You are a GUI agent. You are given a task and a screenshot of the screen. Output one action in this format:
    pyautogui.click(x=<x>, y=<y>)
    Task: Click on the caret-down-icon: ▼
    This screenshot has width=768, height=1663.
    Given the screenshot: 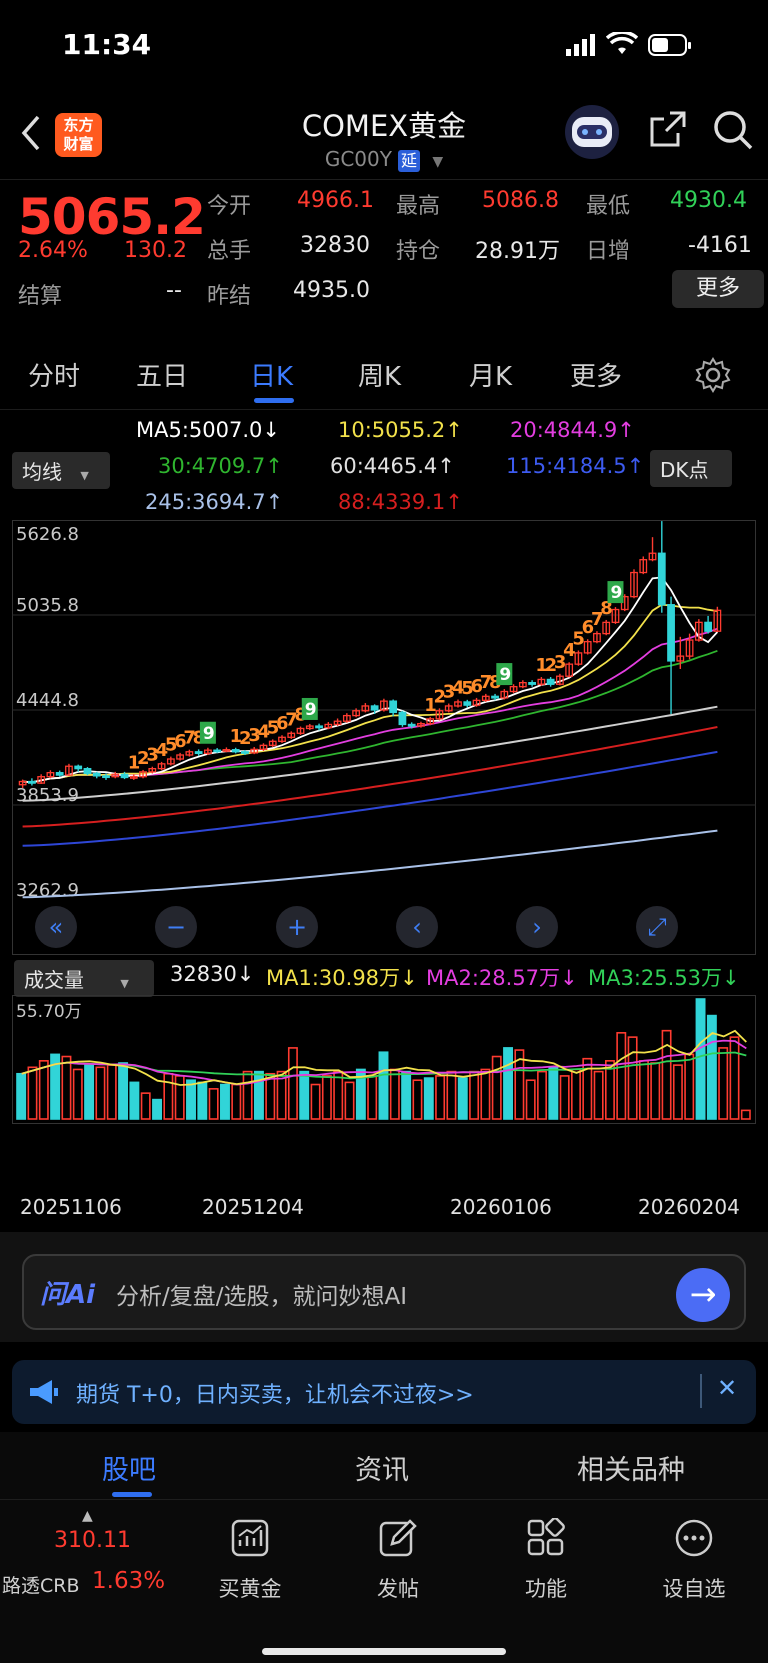 What is the action you would take?
    pyautogui.click(x=84, y=475)
    